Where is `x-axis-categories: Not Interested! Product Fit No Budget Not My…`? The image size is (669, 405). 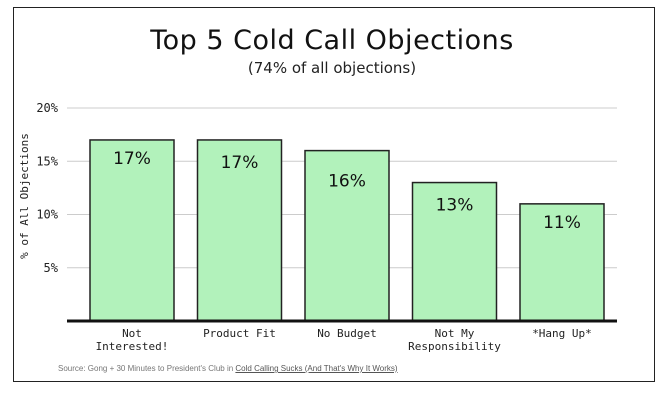 x-axis-categories: Not Interested! Product Fit No Budget Not My… is located at coordinates (344, 340).